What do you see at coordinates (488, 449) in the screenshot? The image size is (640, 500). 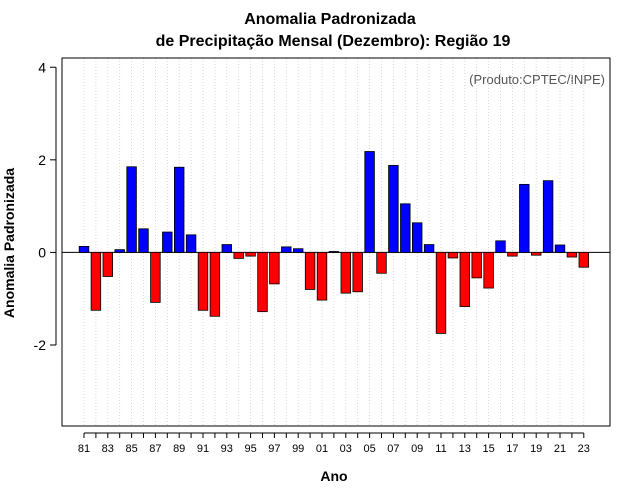 I see `x-tick-label: 15` at bounding box center [488, 449].